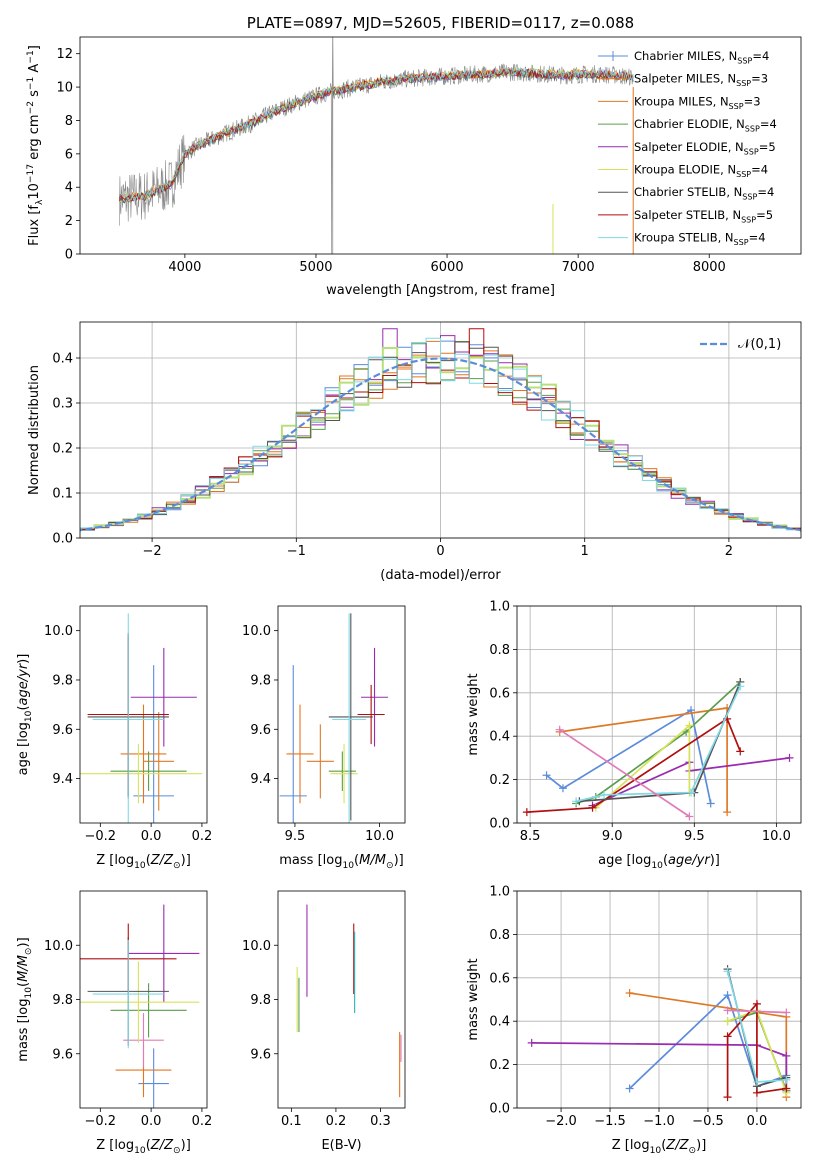 This screenshot has height=1170, width=819. What do you see at coordinates (578, 267) in the screenshot?
I see `x-tick-label: 7000` at bounding box center [578, 267].